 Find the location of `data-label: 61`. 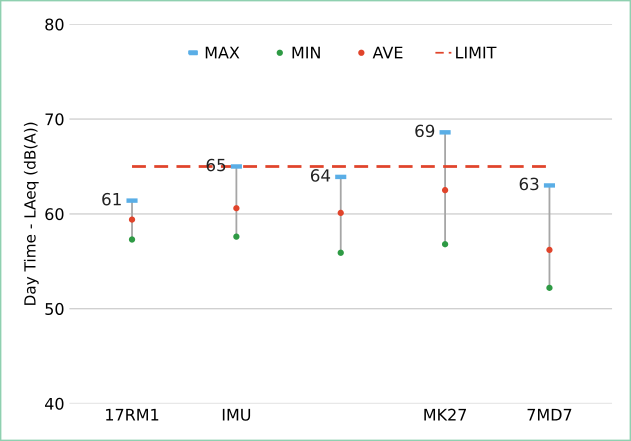

data-label: 61 is located at coordinates (111, 199).